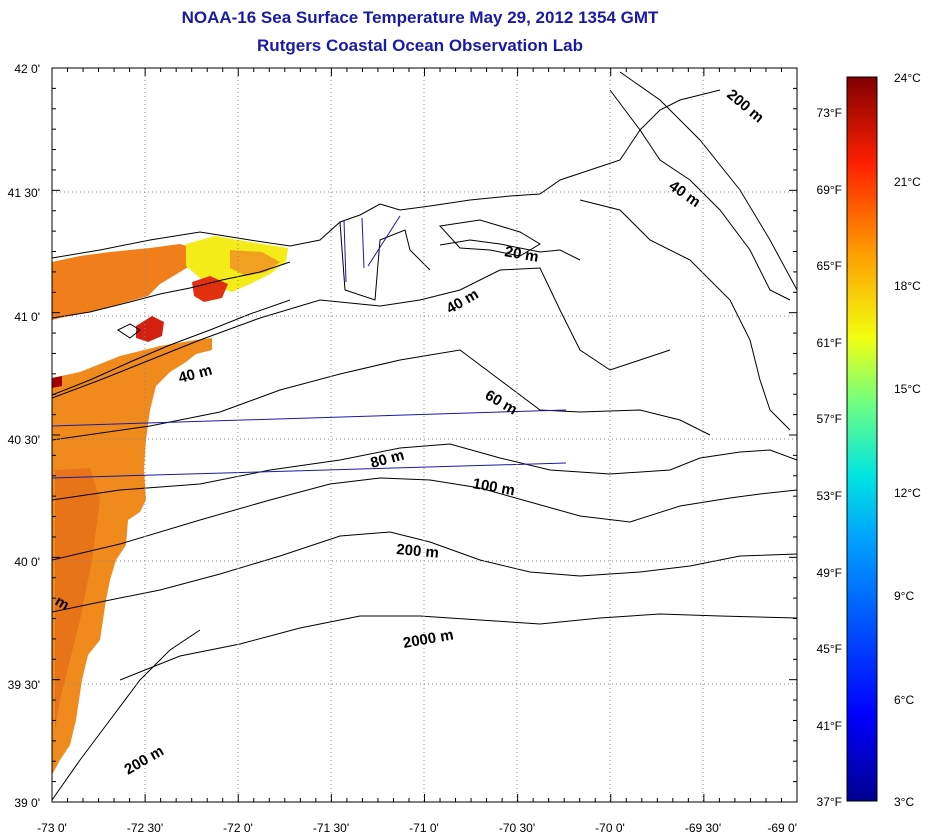 Image resolution: width=928 pixels, height=840 pixels. Describe the element at coordinates (126, 715) in the screenshot. I see `contour-200m-south` at that location.